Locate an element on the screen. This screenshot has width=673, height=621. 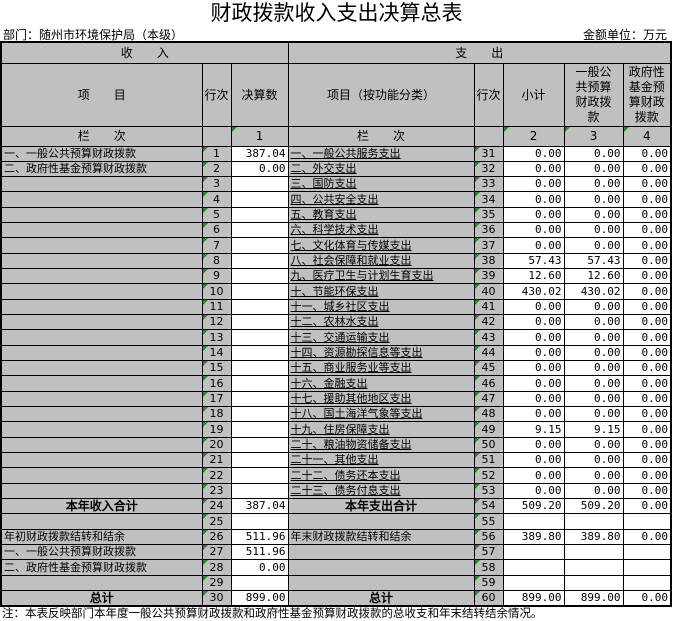
expense-row-no: 43 is located at coordinates (488, 337).